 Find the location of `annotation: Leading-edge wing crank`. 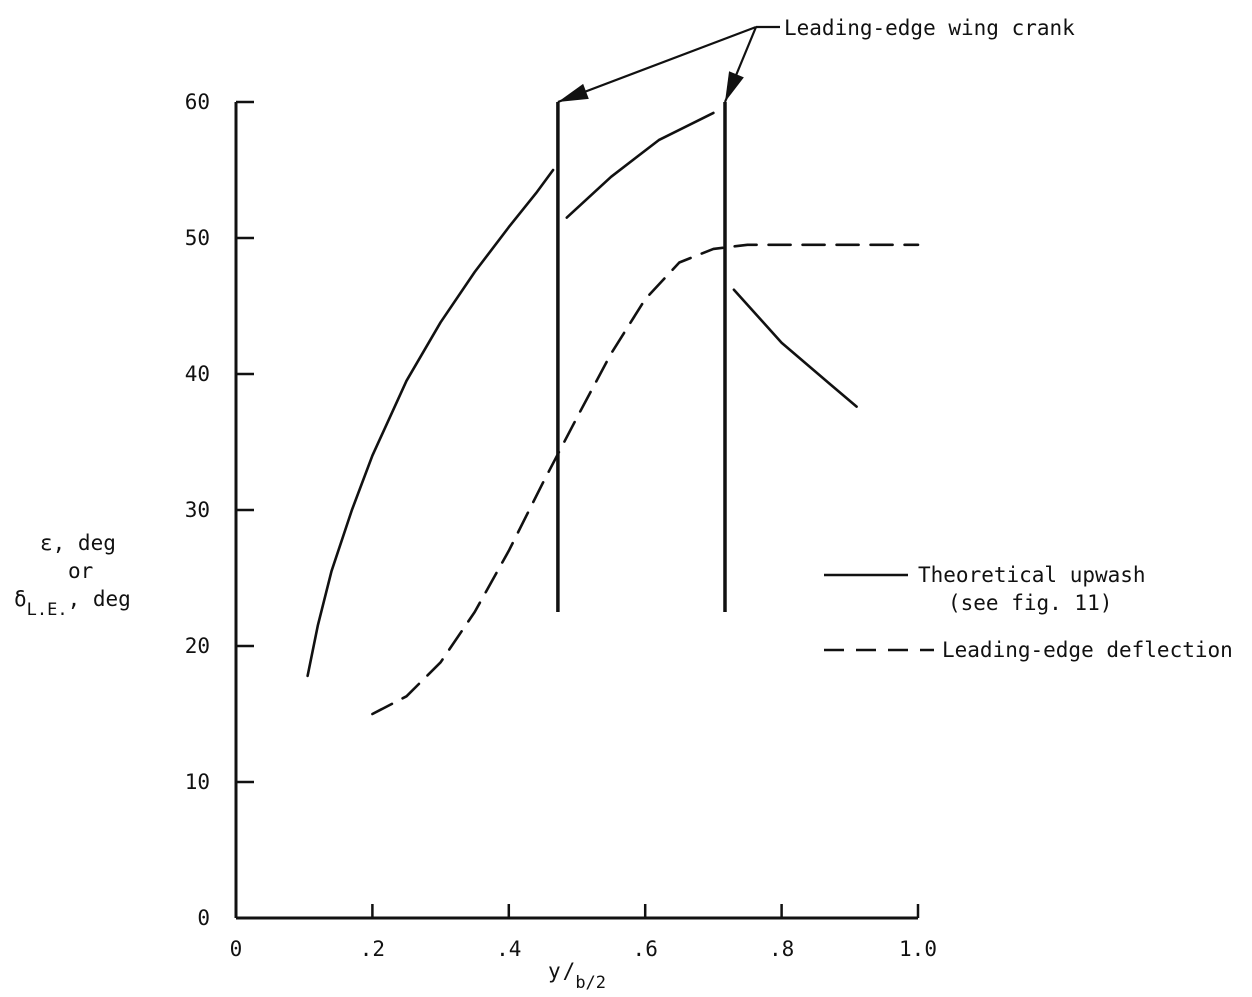

annotation: Leading-edge wing crank is located at coordinates (816, 60).